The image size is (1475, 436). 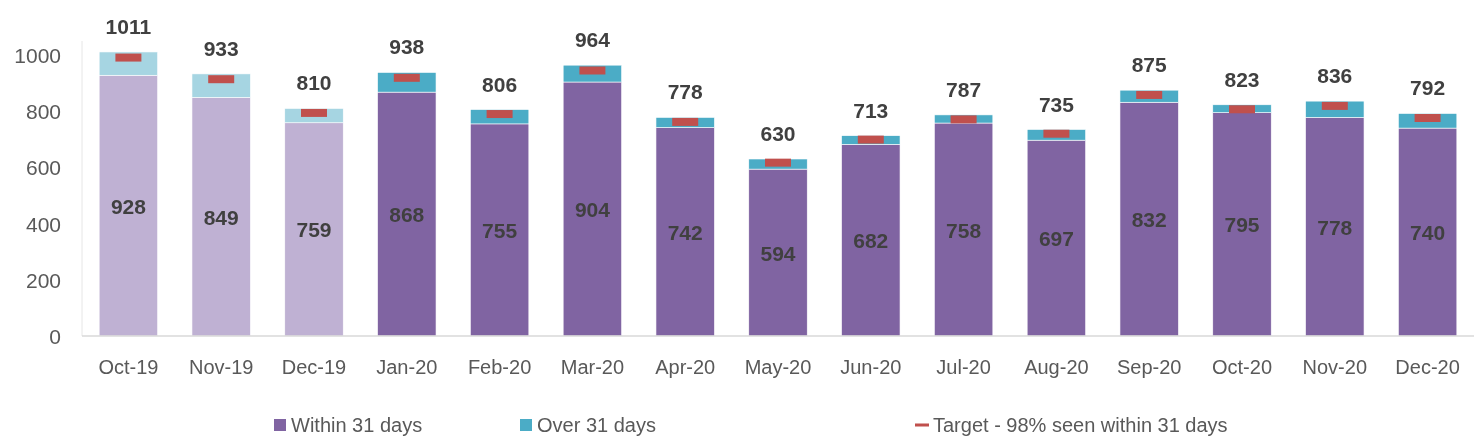 I want to click on data-label: 755, so click(x=500, y=230).